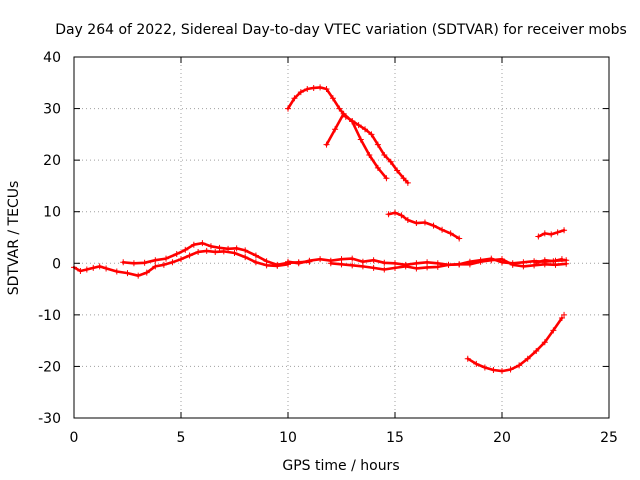 The height and width of the screenshot is (480, 640). I want to click on y-tick-label: 40, so click(52, 58).